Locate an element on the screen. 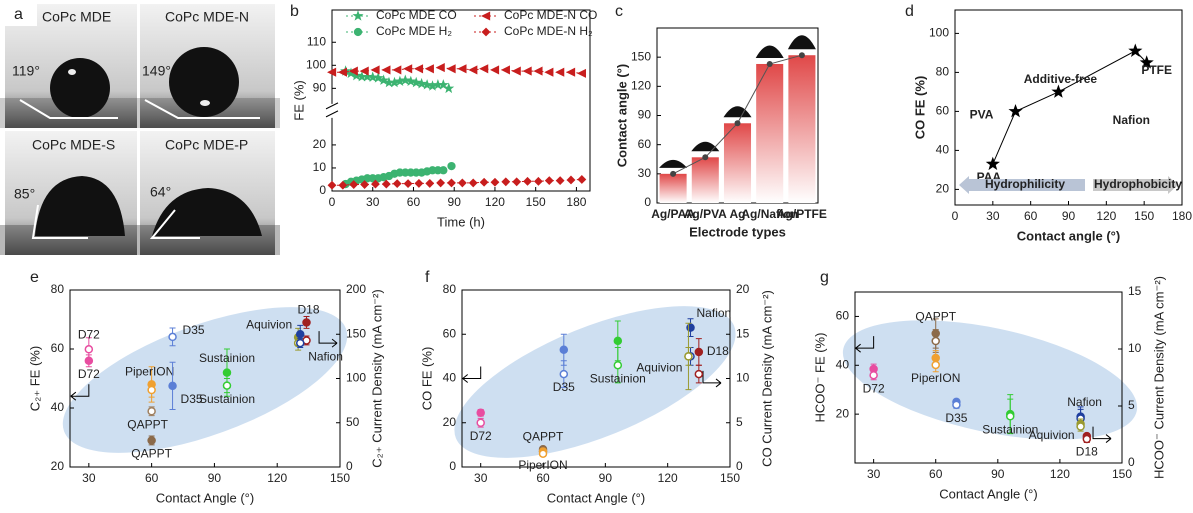 This screenshot has width=1193, height=513. y-tick-label: 100 is located at coordinates (316, 64).